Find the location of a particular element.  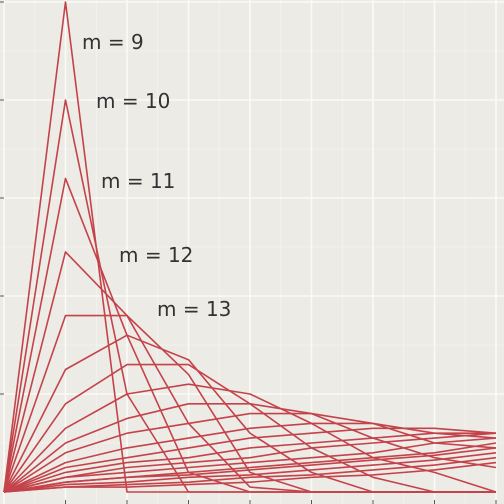

series-label-m11: m = 11 is located at coordinates (138, 181).